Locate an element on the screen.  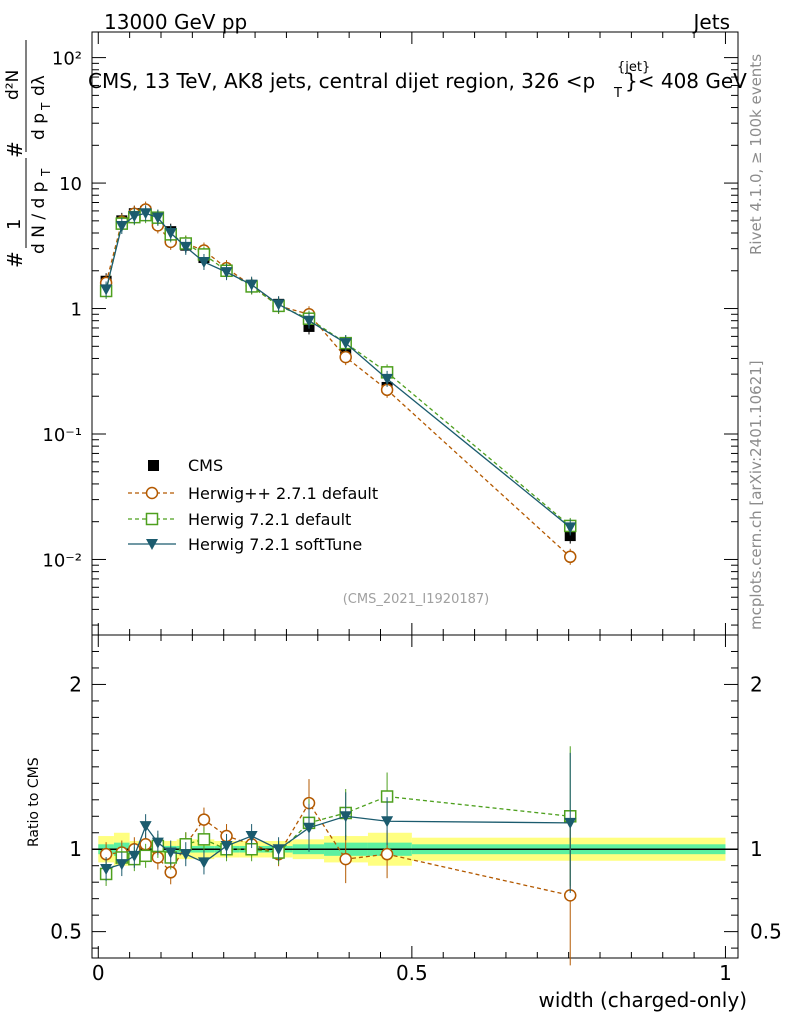
legend-entry-herwigpp: Herwig++ 2.7.1 default is located at coordinates (253, 493).